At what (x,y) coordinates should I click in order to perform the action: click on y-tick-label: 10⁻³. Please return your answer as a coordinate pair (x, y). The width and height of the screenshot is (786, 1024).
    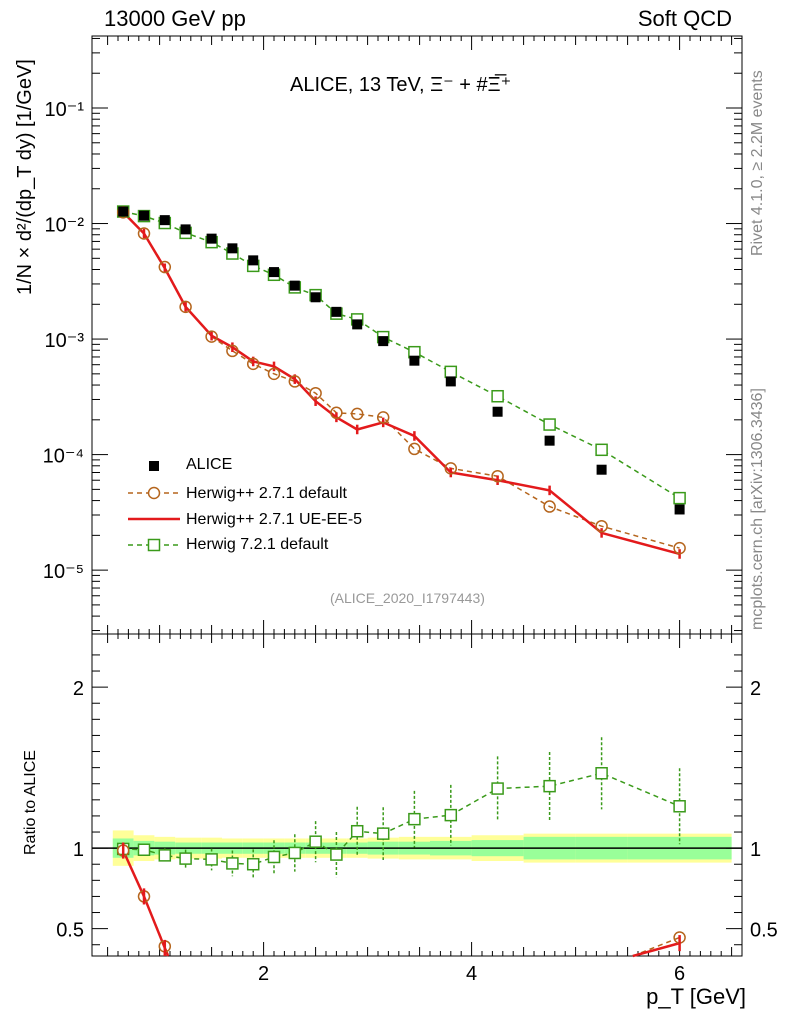
    Looking at the image, I should click on (65, 341).